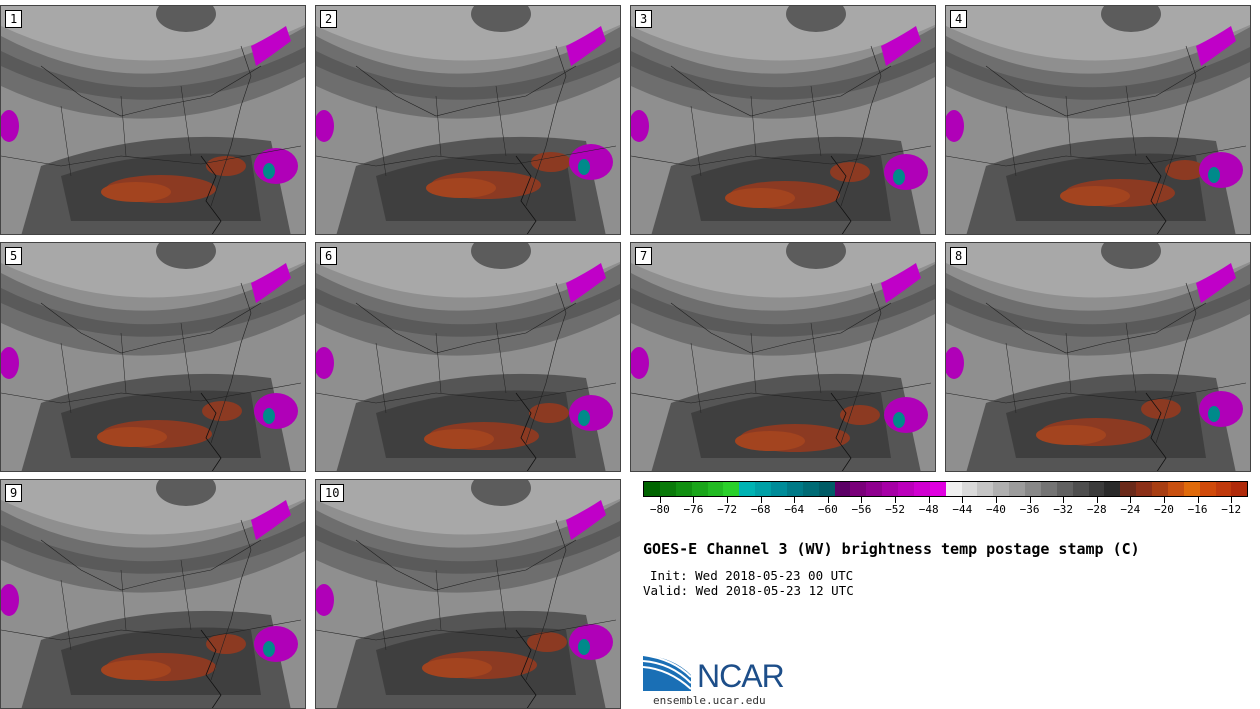  What do you see at coordinates (727, 509) in the screenshot?
I see `colorbar-tick-label: −72` at bounding box center [727, 509].